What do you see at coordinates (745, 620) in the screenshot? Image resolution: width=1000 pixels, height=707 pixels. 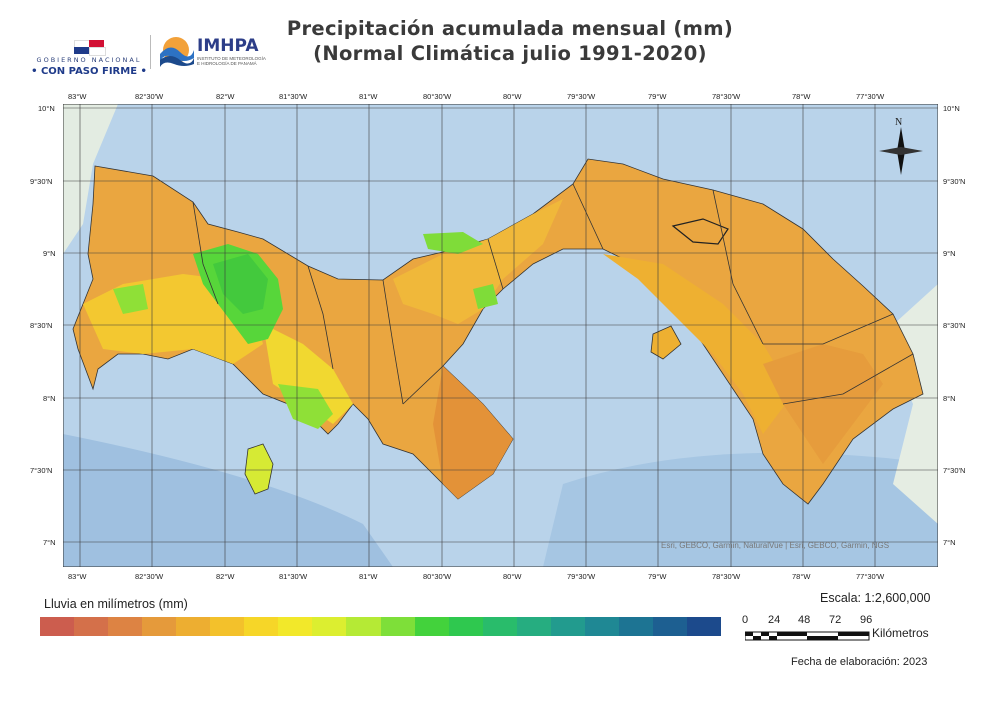 I see `scale-tick: 0` at bounding box center [745, 620].